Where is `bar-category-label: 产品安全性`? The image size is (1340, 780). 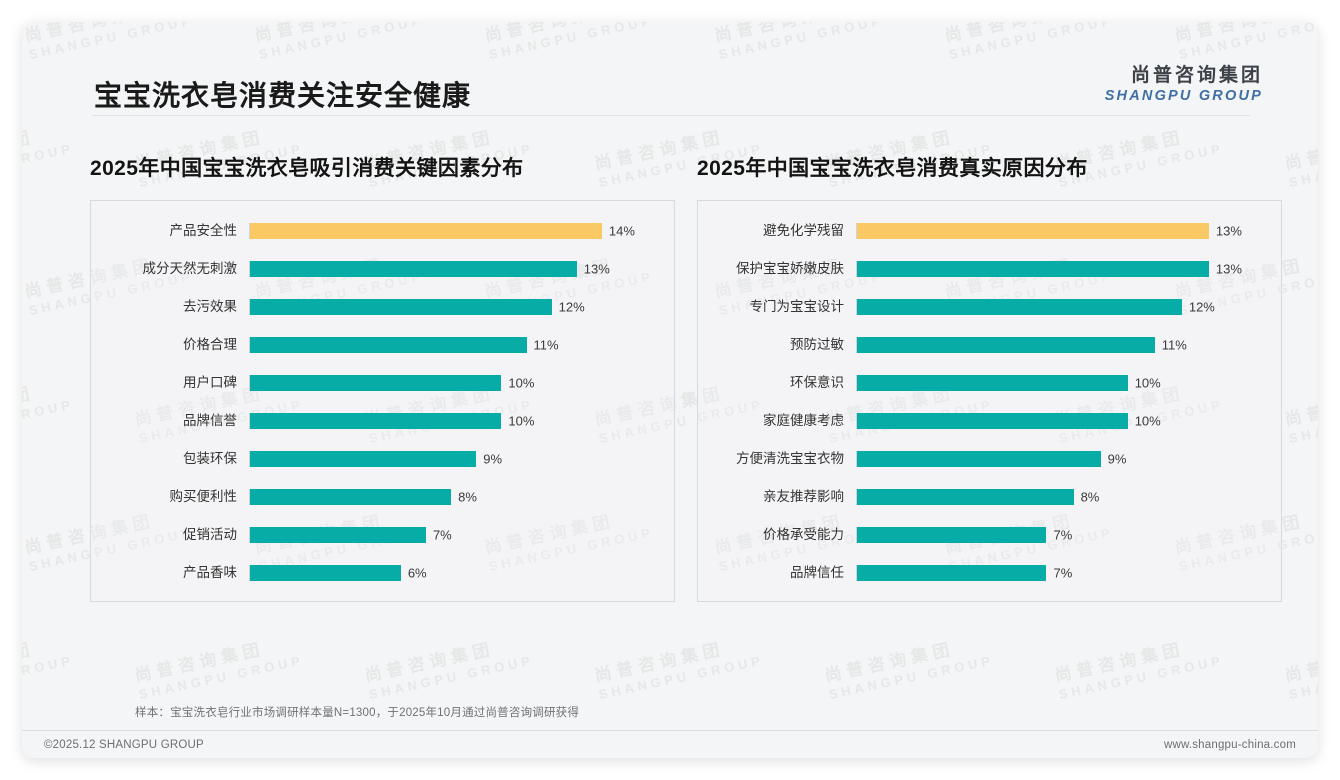
bar-category-label: 产品安全性 is located at coordinates (203, 231).